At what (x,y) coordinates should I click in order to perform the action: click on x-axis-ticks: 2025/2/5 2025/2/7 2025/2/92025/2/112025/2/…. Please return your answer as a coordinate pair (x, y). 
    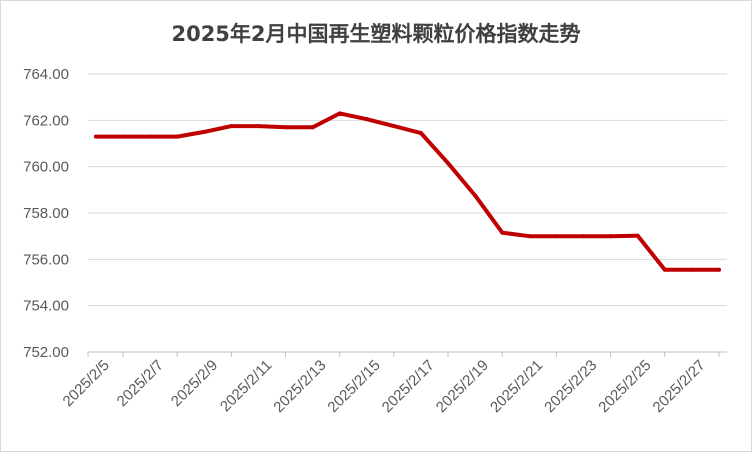
    Looking at the image, I should click on (384, 386).